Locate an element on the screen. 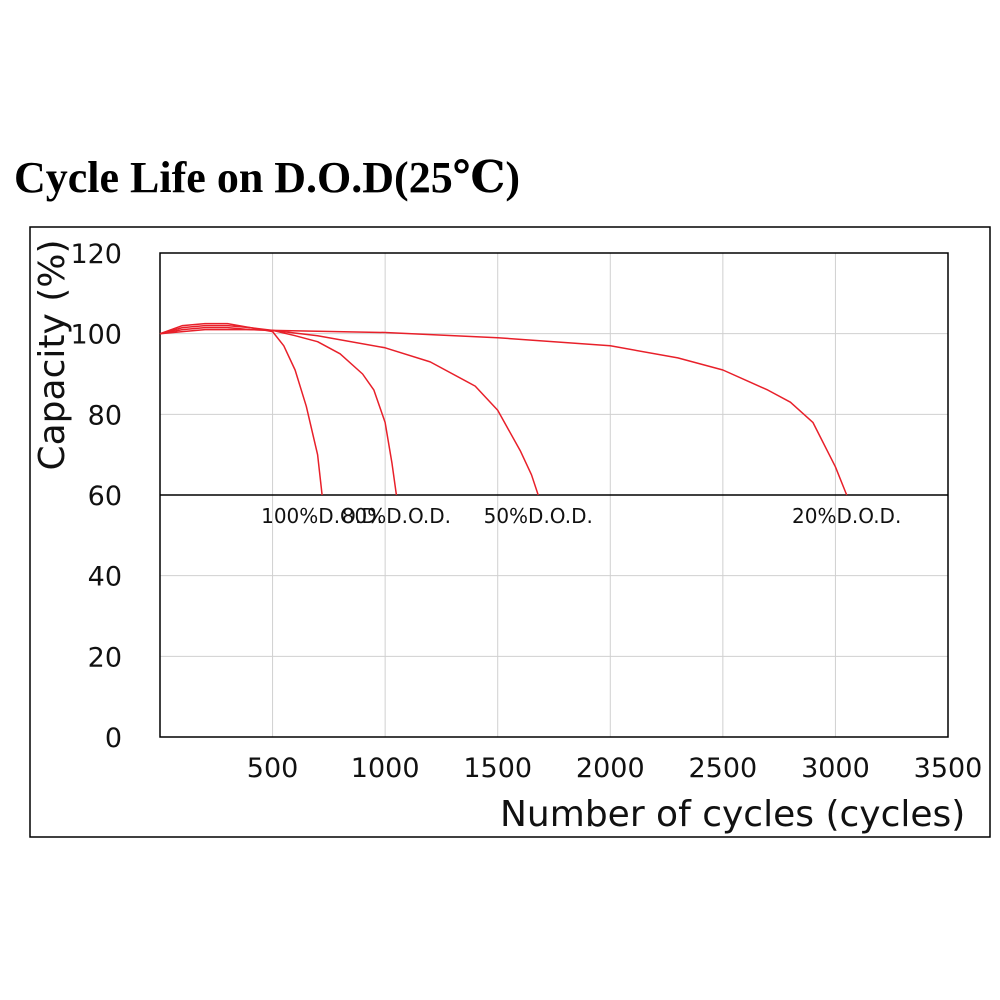 The height and width of the screenshot is (1000, 1000). series-label-3: 20%D.O.D. is located at coordinates (846, 516).